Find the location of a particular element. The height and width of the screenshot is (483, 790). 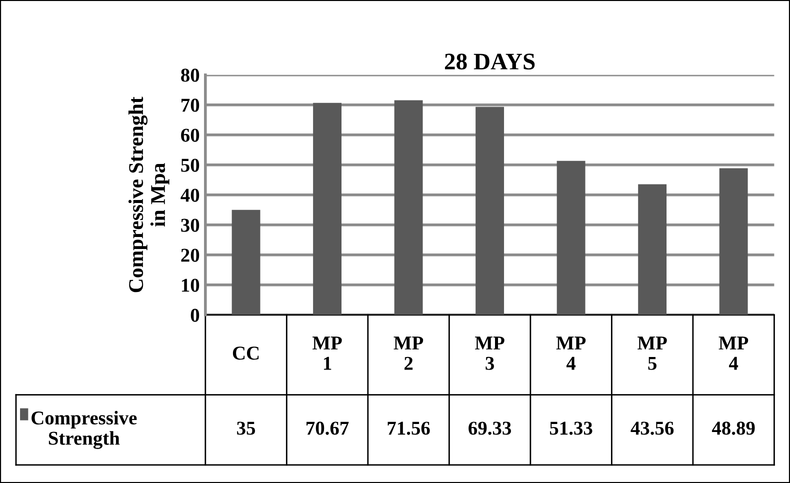

y-tick-label: 20 is located at coordinates (190, 255).